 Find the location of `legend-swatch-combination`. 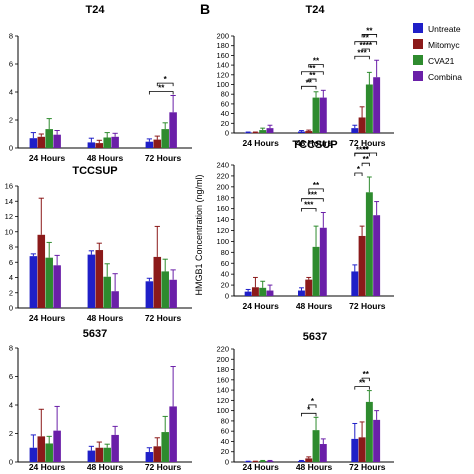

legend-swatch-combination is located at coordinates (418, 76).